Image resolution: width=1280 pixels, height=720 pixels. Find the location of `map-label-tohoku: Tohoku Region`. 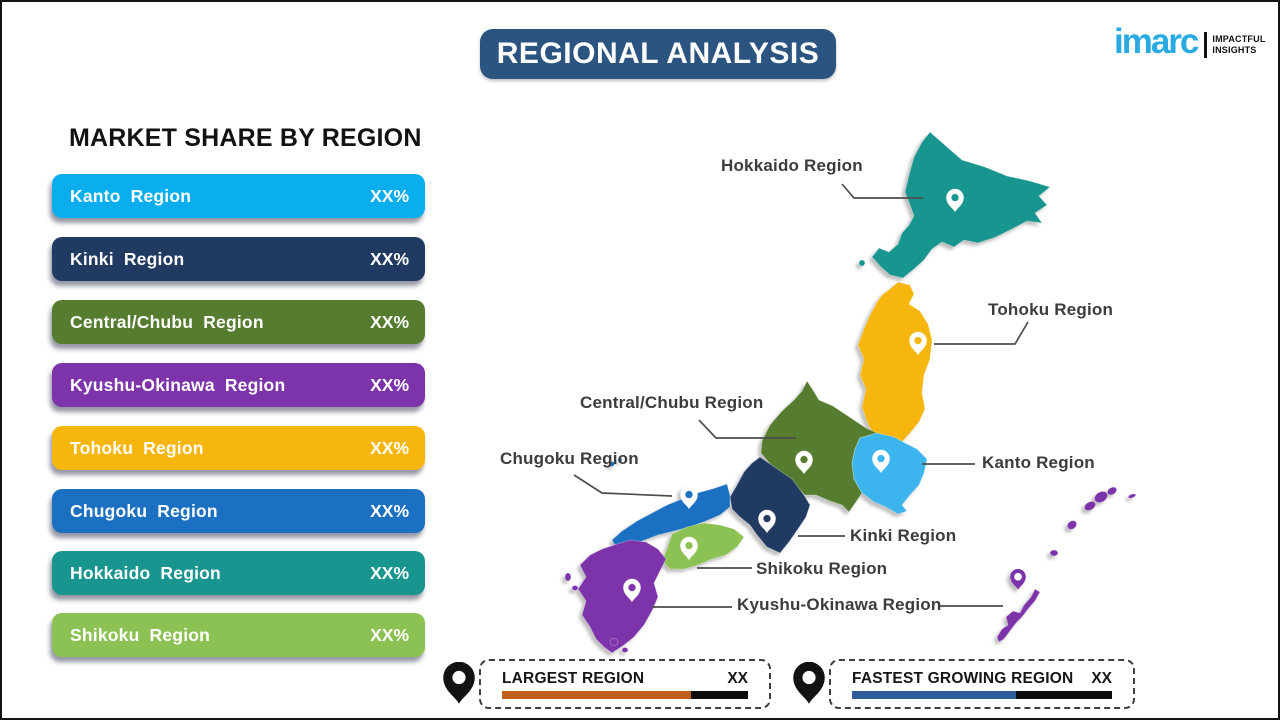

map-label-tohoku: Tohoku Region is located at coordinates (1051, 309).